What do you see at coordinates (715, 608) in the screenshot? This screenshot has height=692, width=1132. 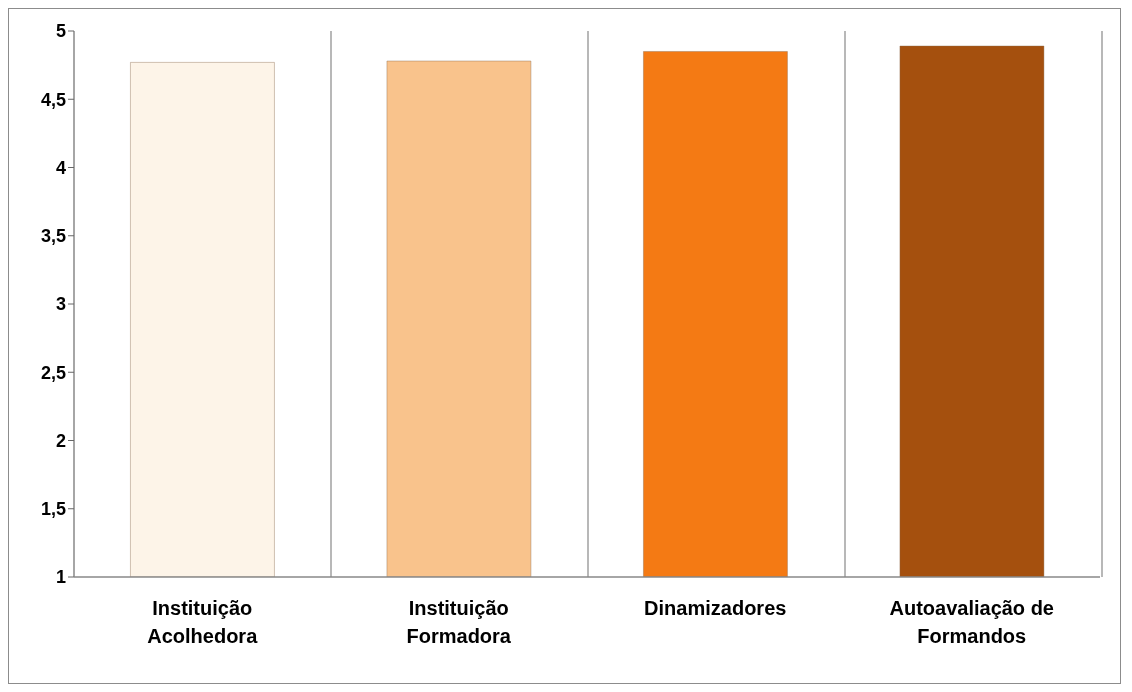 I see `x-tick-label: Dinamizadores` at bounding box center [715, 608].